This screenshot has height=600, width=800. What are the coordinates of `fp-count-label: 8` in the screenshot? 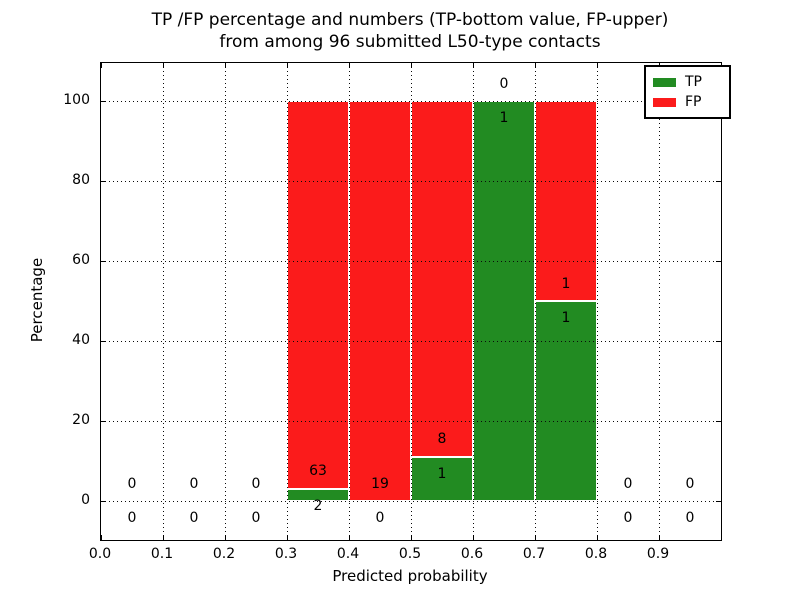 It's located at (442, 439).